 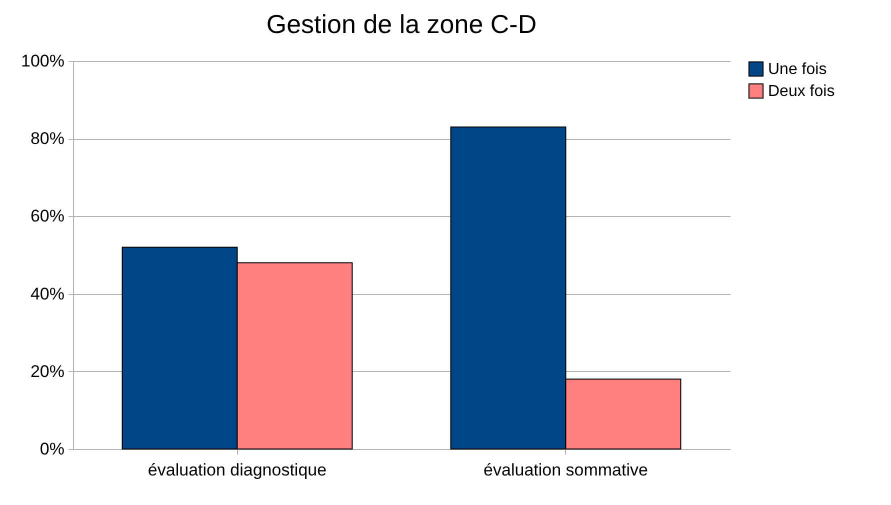 I want to click on x-tick-label: évaluation sommative, so click(x=566, y=470).